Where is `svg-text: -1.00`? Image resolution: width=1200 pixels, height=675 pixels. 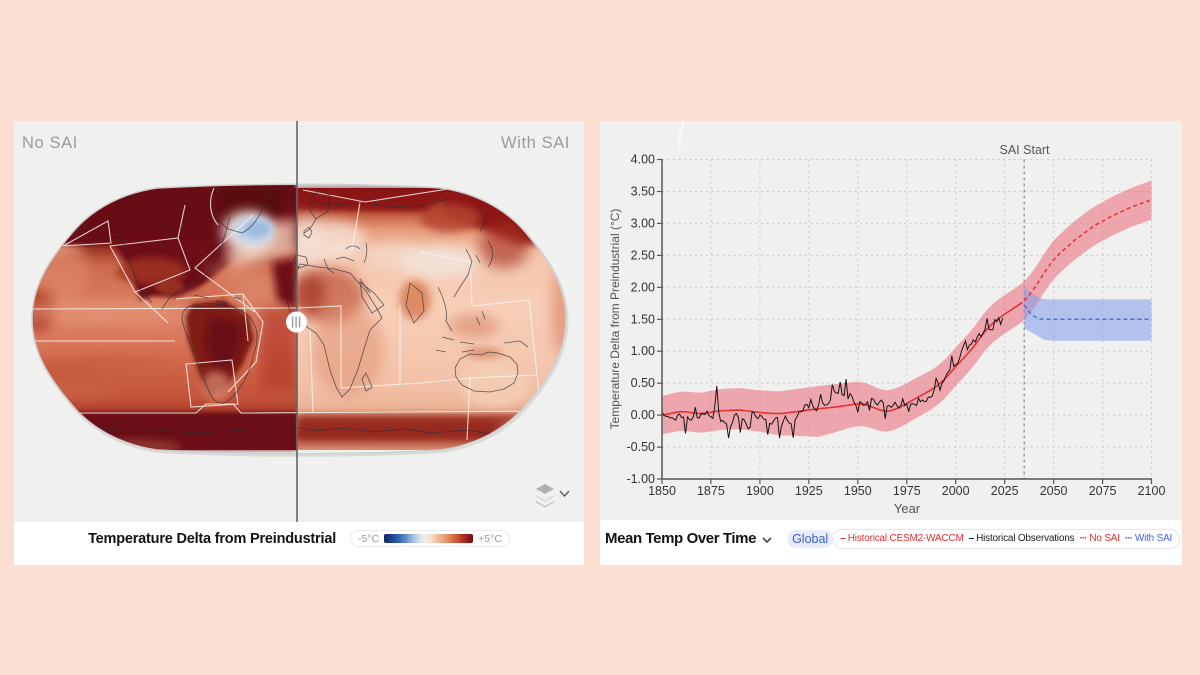 svg-text: -1.00 is located at coordinates (641, 479).